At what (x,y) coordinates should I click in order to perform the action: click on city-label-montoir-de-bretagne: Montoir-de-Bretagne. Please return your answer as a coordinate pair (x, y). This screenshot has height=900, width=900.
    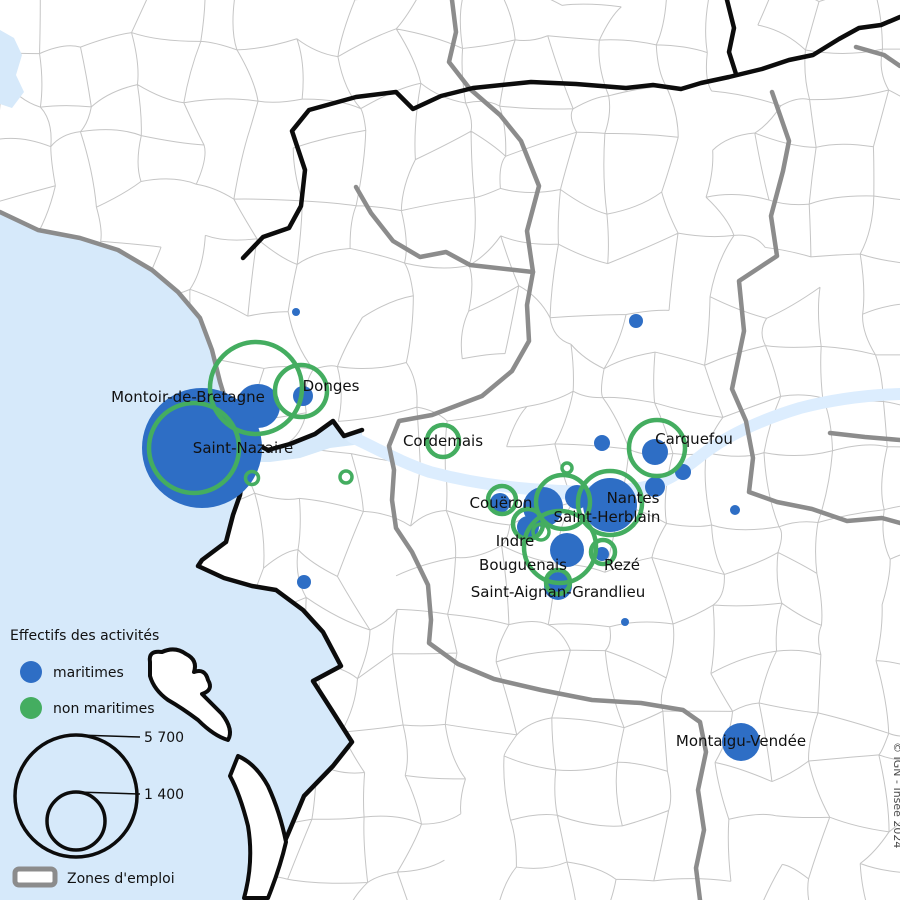
    Looking at the image, I should click on (188, 397).